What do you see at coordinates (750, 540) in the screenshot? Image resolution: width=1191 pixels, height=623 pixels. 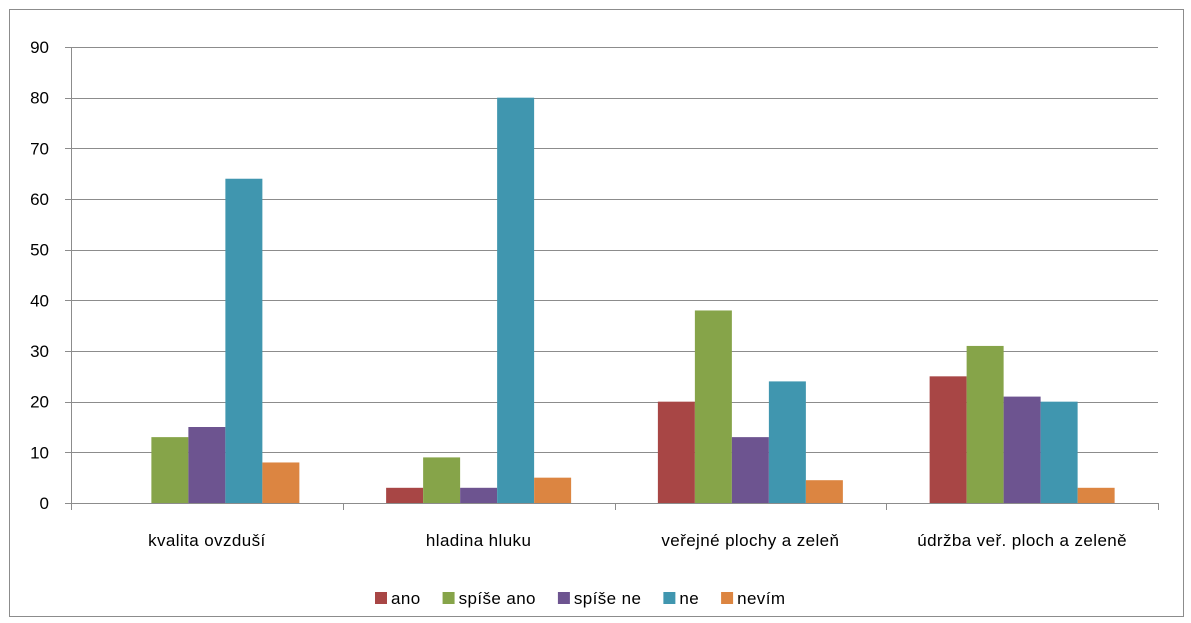 I see `category-label: veřejné plochy a zeleň` at bounding box center [750, 540].